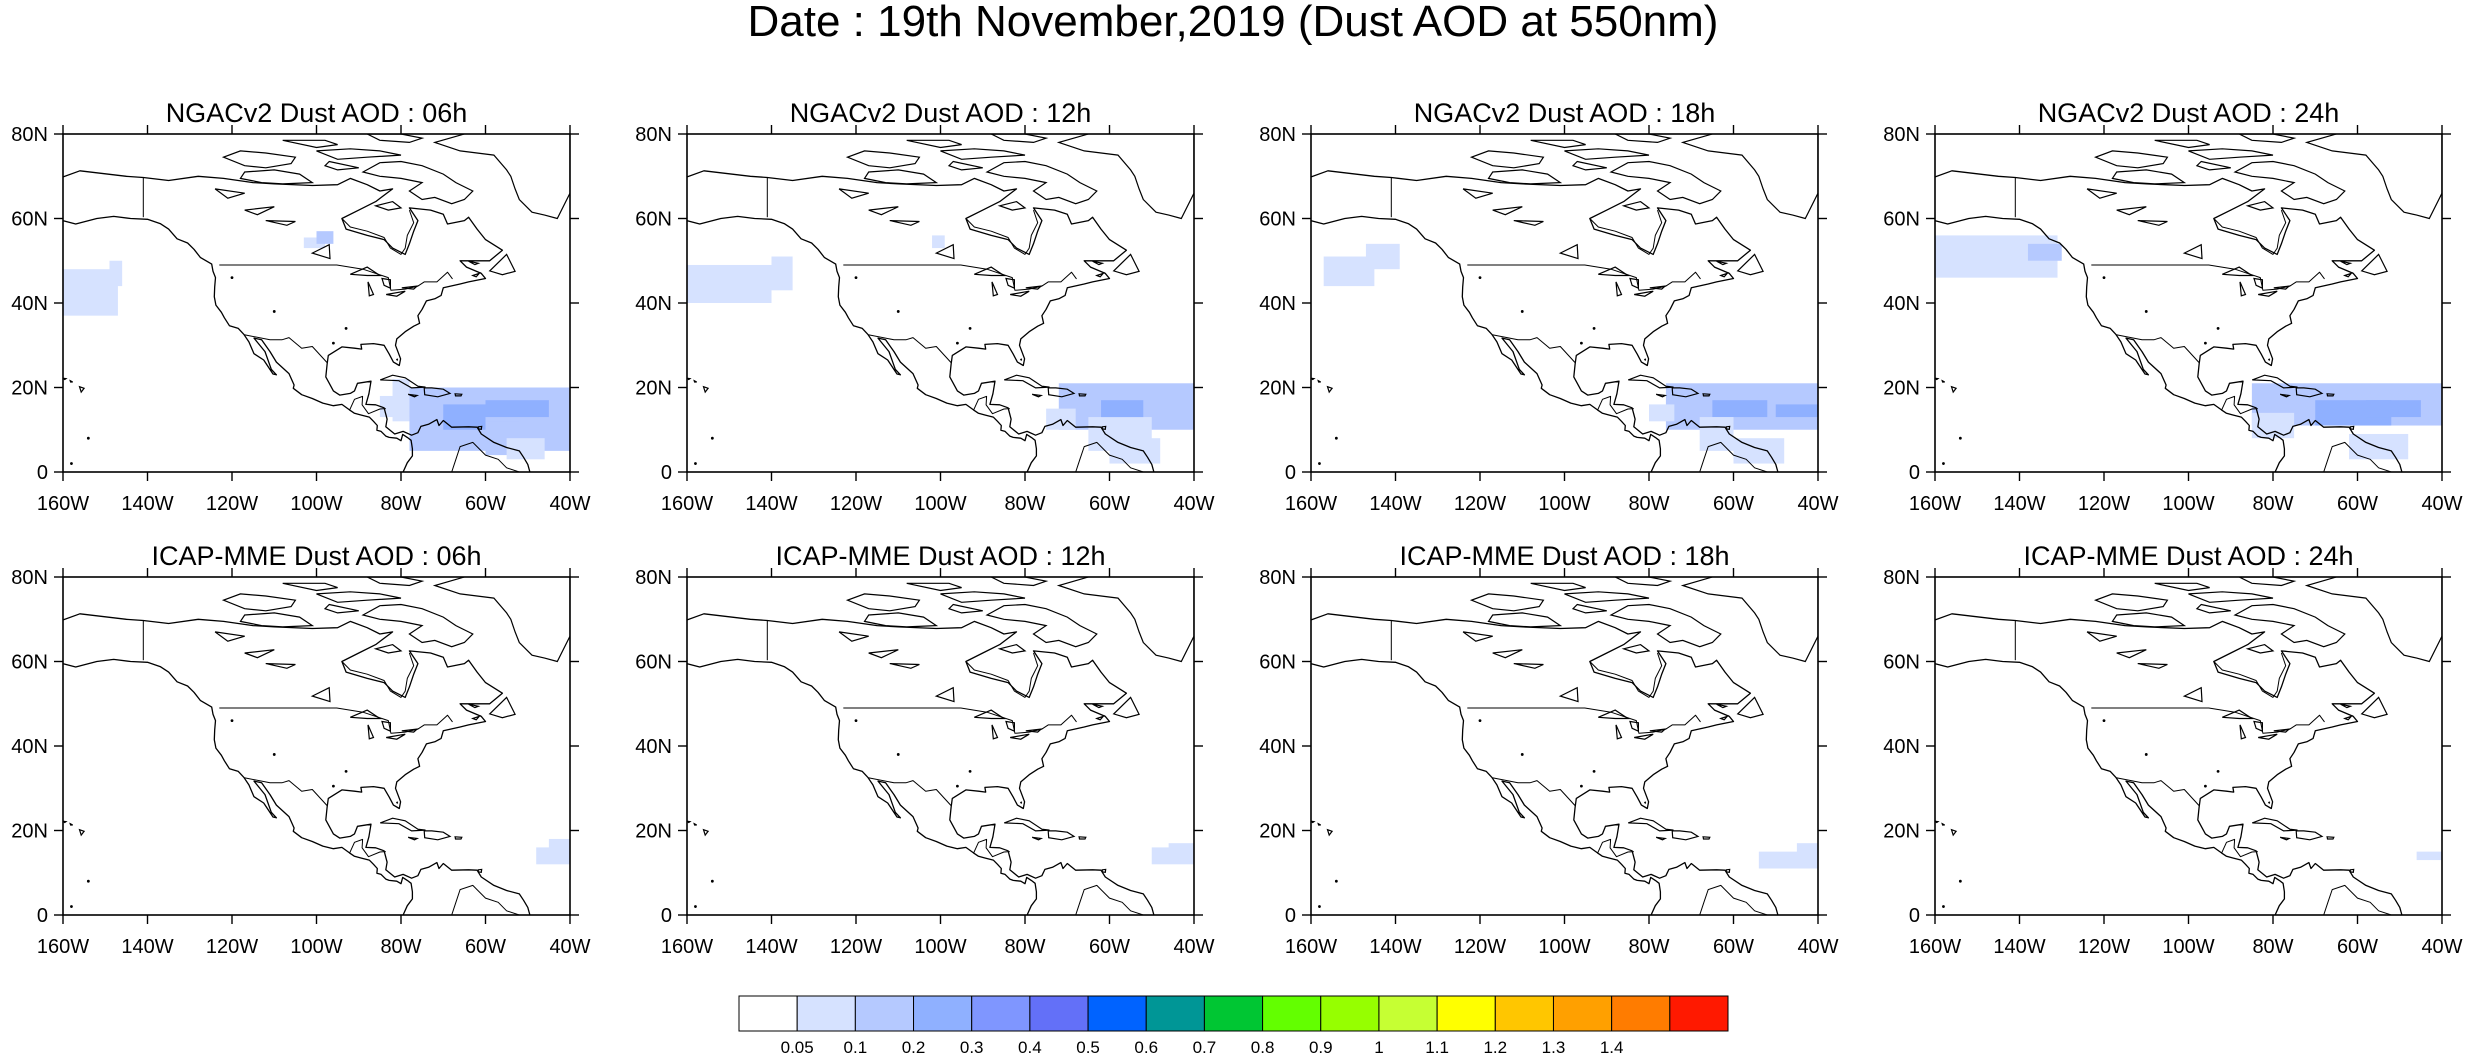  Describe the element at coordinates (316, 746) in the screenshot. I see `map-frame` at that location.